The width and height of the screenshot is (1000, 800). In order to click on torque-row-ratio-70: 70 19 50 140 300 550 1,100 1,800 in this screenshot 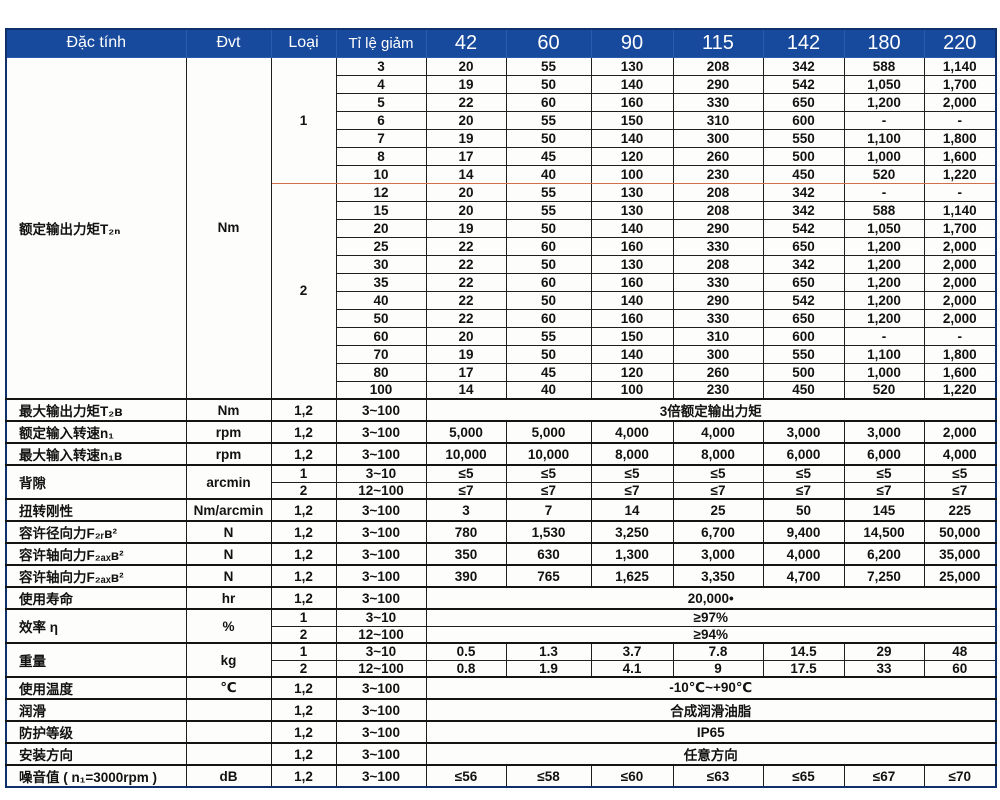, I will do `click(501, 354)`.